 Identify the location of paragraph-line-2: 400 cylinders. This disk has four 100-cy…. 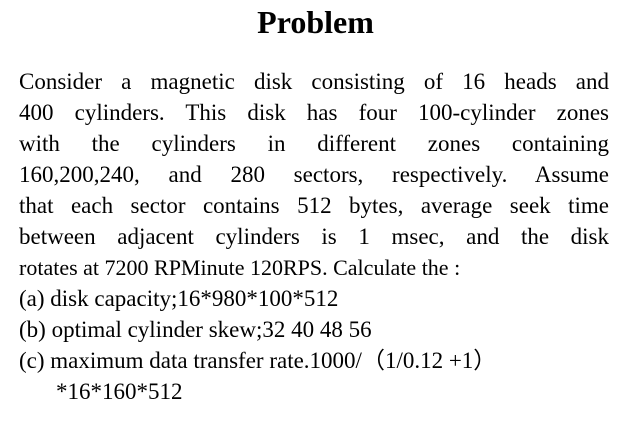
(314, 112).